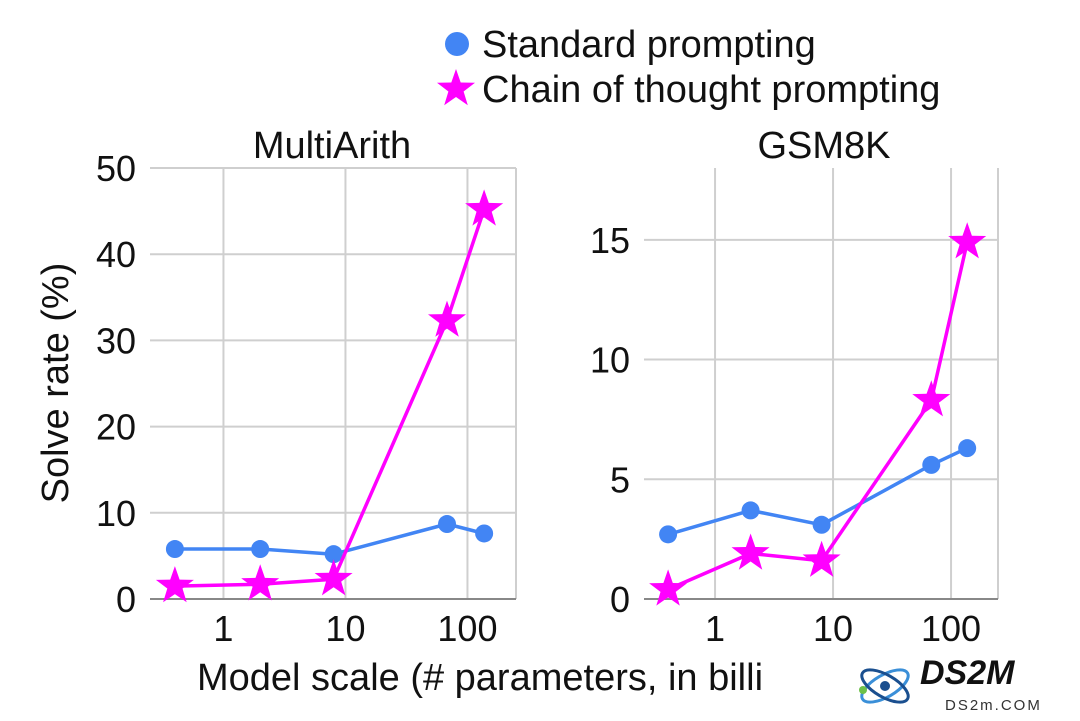  Describe the element at coordinates (649, 45) in the screenshot. I see `legend-label-standard: Standard prompting` at that location.